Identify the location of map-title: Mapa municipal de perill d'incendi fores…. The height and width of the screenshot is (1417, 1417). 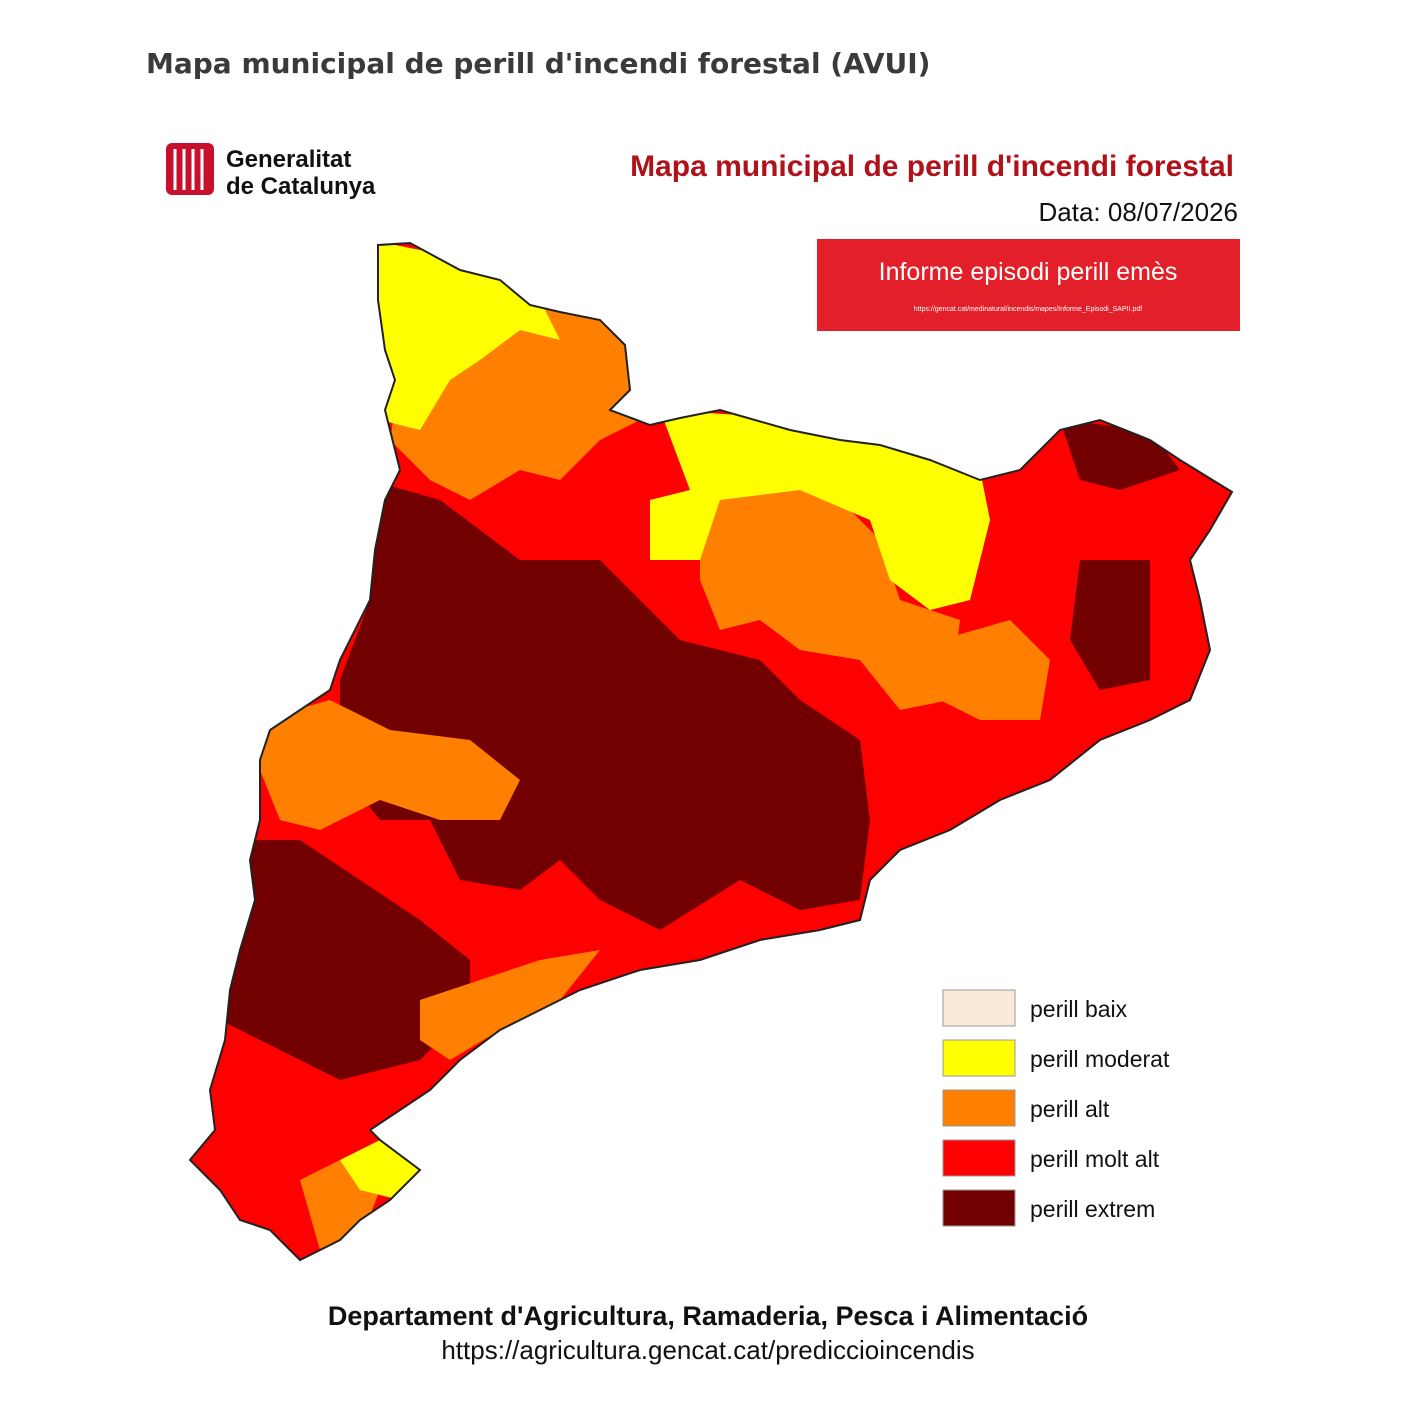
(932, 166).